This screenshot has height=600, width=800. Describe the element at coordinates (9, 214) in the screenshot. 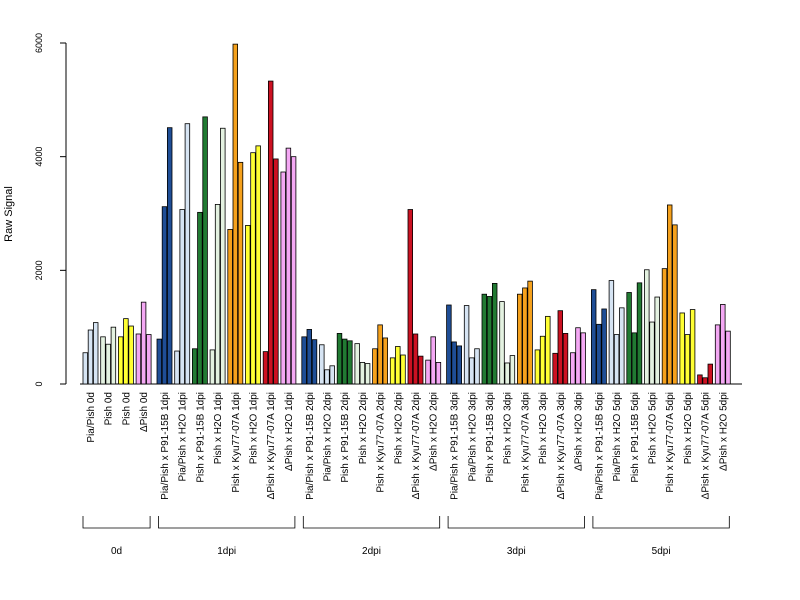

I see `y-axis-label: Raw Signal` at that location.